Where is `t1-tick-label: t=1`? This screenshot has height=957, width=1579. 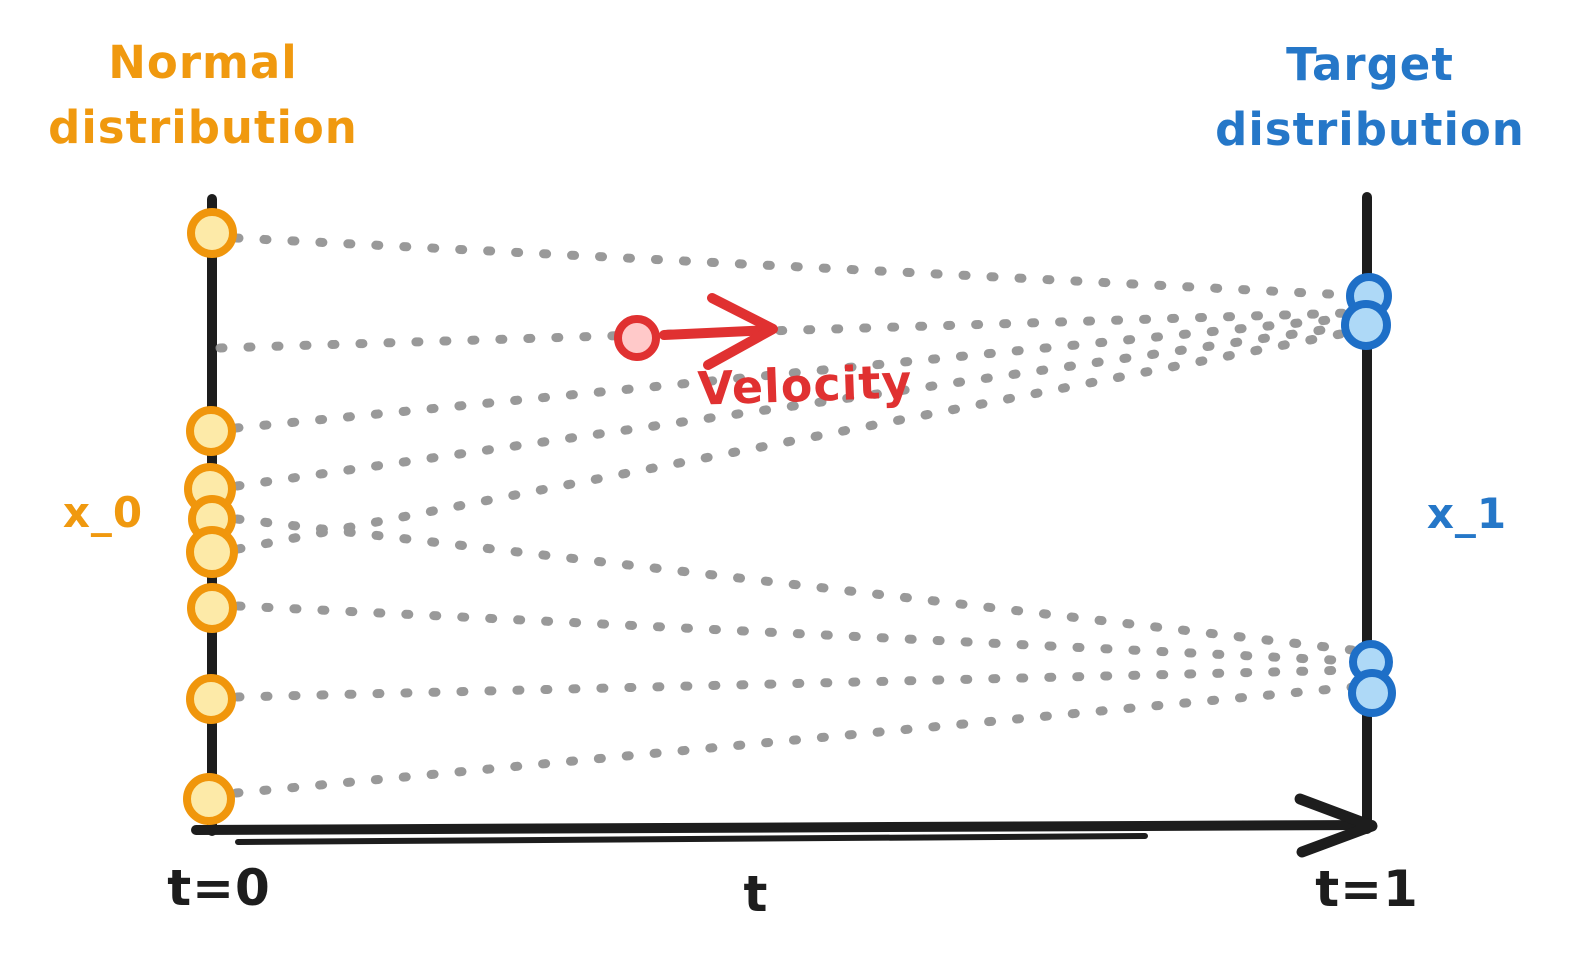
t1-tick-label: t=1 is located at coordinates (1367, 889).